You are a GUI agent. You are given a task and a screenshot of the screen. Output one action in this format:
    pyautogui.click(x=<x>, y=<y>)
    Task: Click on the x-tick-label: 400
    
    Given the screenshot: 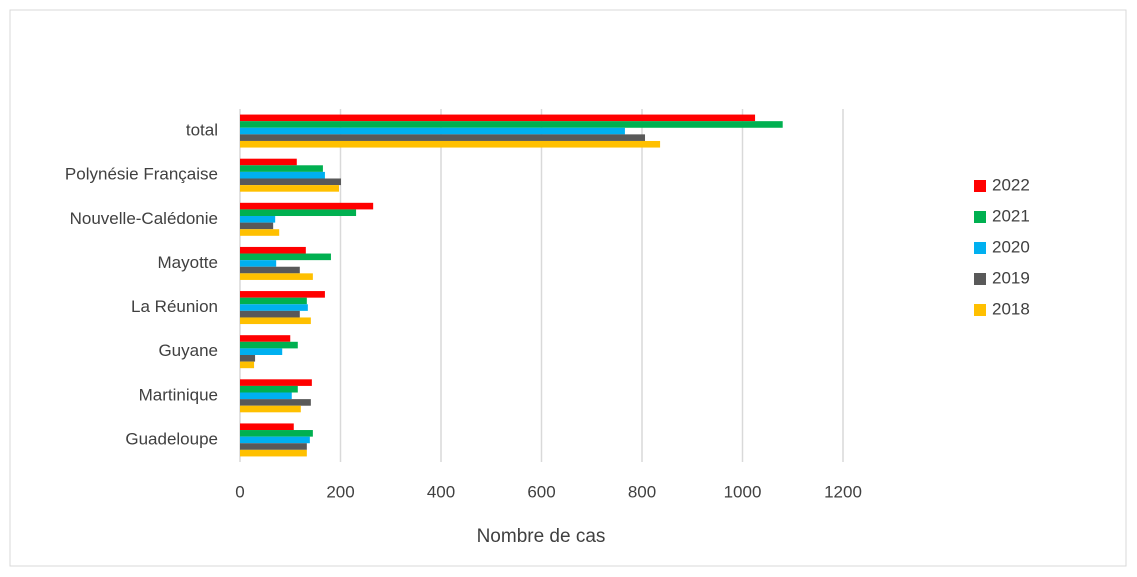 What is the action you would take?
    pyautogui.click(x=441, y=491)
    